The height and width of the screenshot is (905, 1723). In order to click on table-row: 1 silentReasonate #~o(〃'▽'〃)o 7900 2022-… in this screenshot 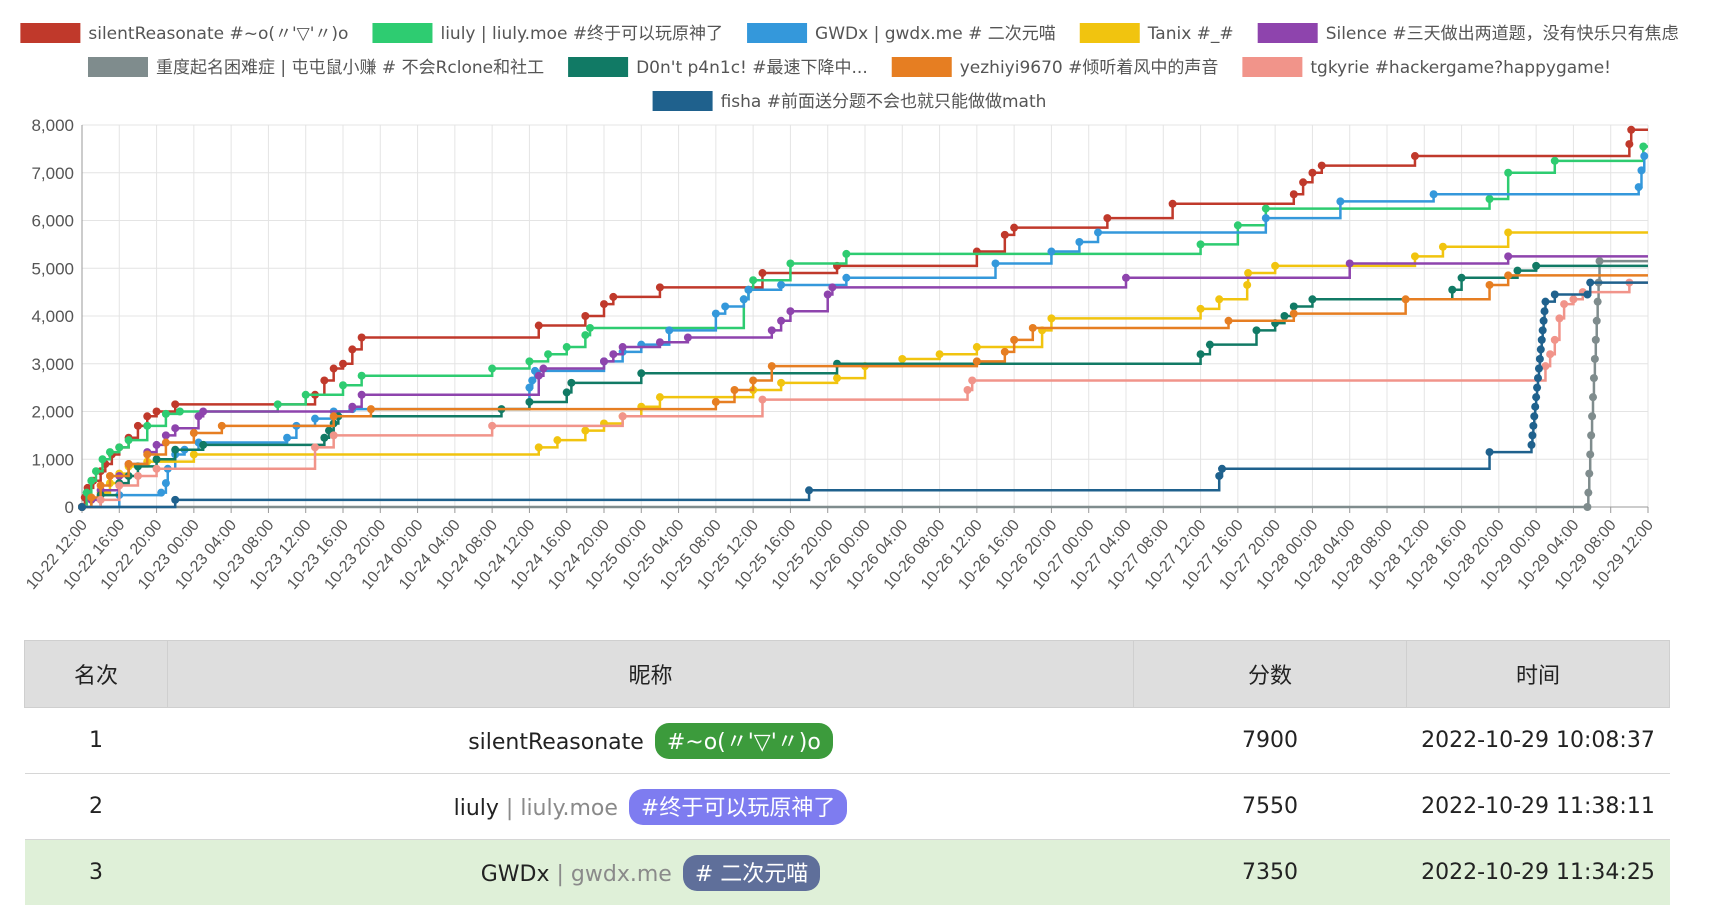, I will do `click(847, 741)`.